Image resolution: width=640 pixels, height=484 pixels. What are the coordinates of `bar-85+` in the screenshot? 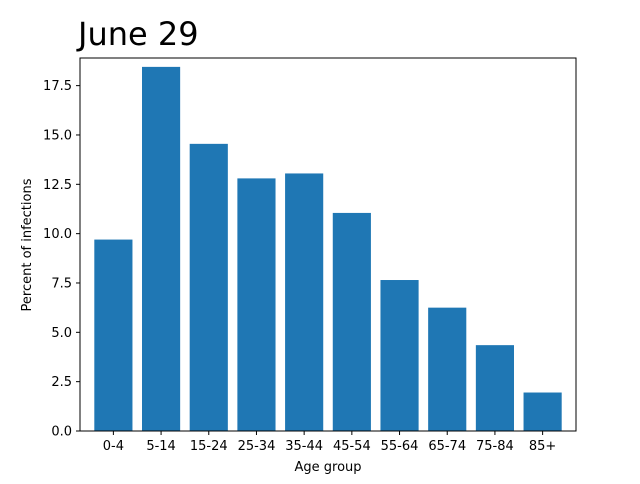 It's located at (542, 411).